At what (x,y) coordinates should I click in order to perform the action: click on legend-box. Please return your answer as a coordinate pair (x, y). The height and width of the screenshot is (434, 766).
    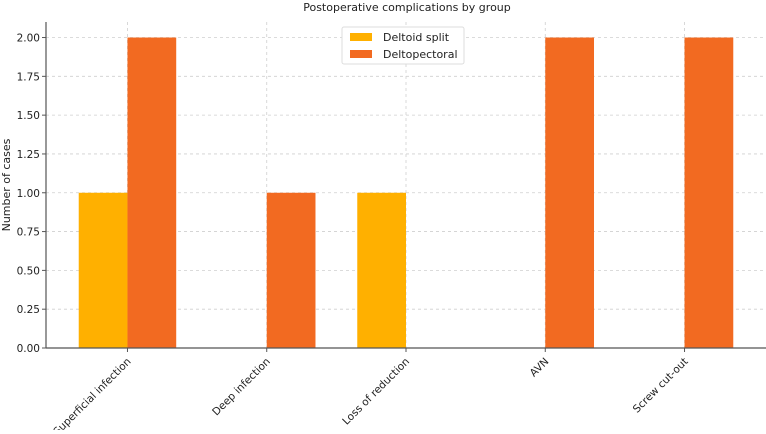
    Looking at the image, I should click on (403, 45).